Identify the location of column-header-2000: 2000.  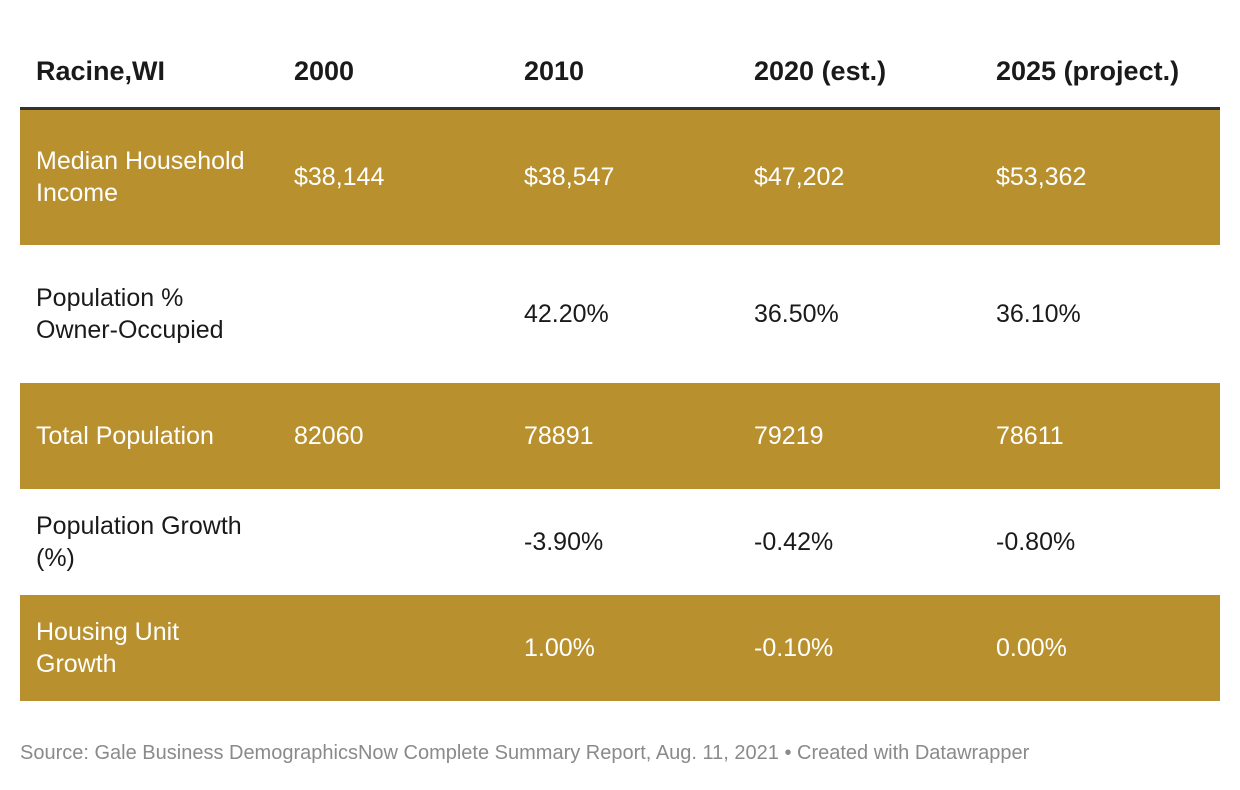
(393, 73).